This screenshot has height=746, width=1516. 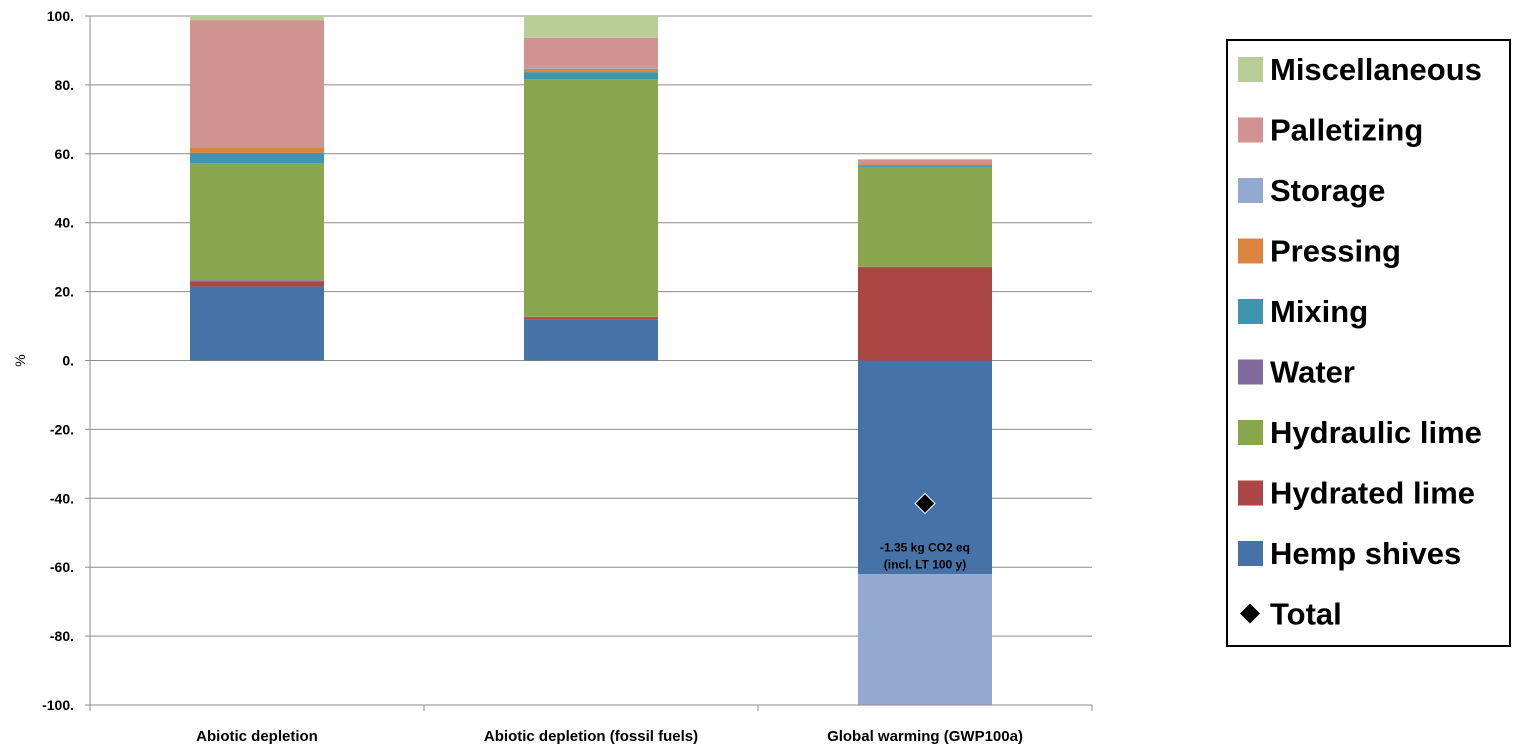 What do you see at coordinates (1250, 553) in the screenshot?
I see `legend-swatch-hemp-shives` at bounding box center [1250, 553].